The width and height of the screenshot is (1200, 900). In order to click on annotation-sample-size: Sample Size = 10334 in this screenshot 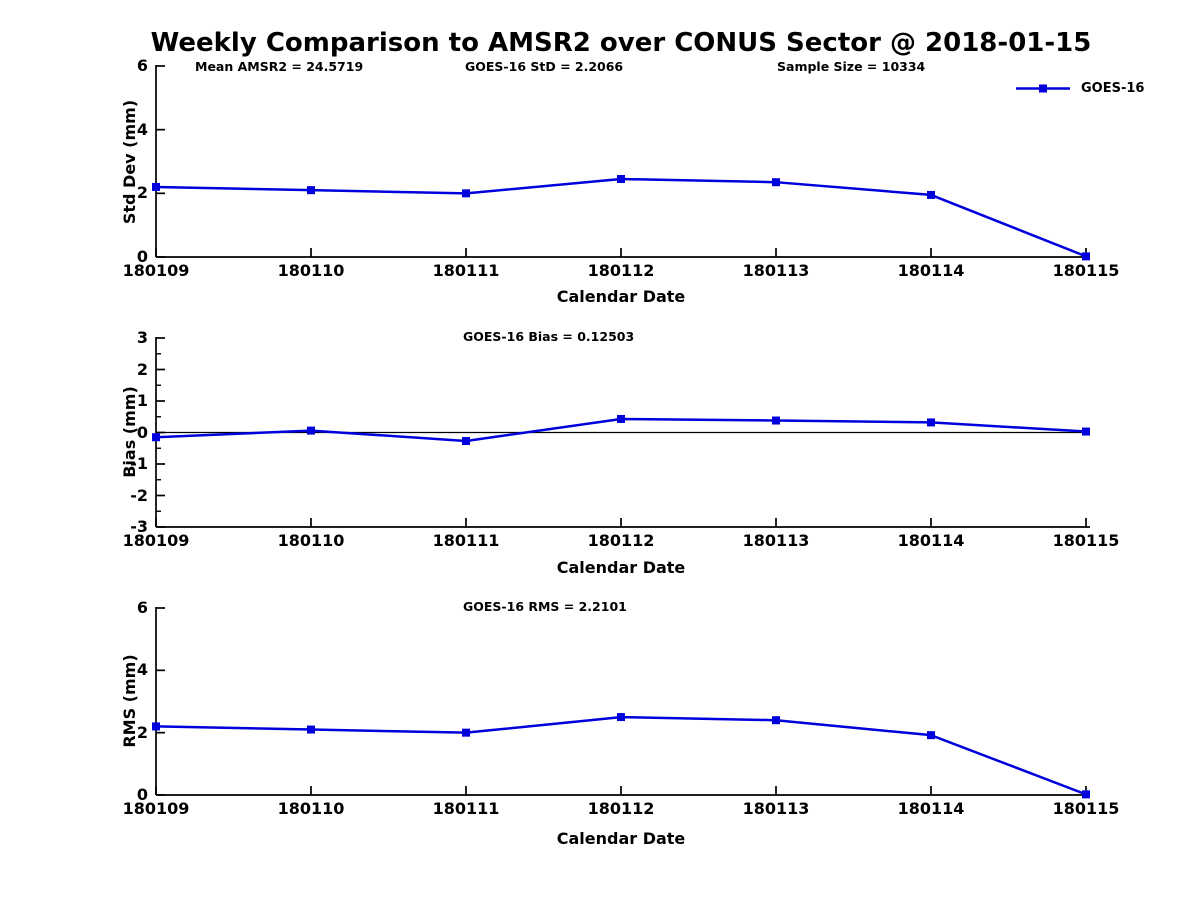, I will do `click(851, 66)`.